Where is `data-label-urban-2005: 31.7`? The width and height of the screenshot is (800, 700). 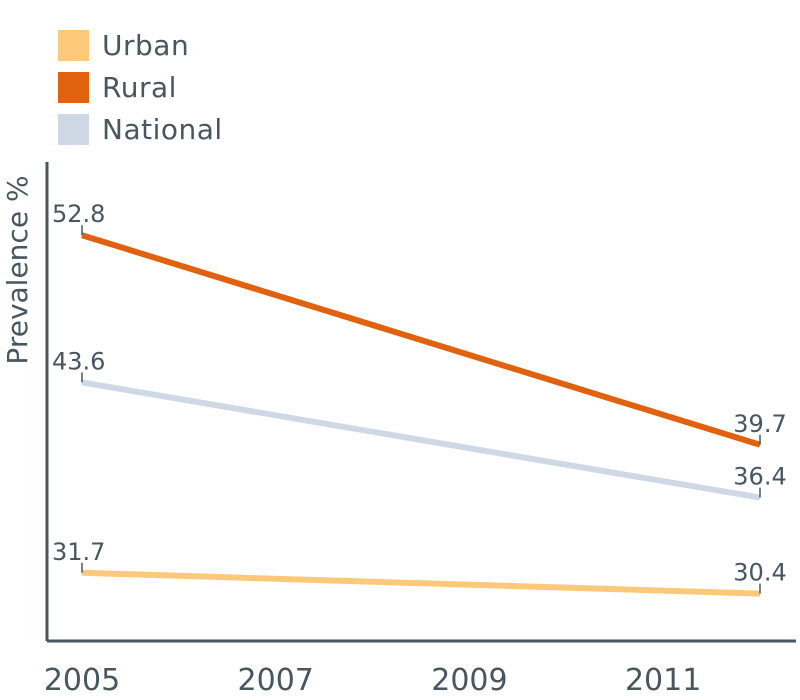
data-label-urban-2005: 31.7 is located at coordinates (78, 552).